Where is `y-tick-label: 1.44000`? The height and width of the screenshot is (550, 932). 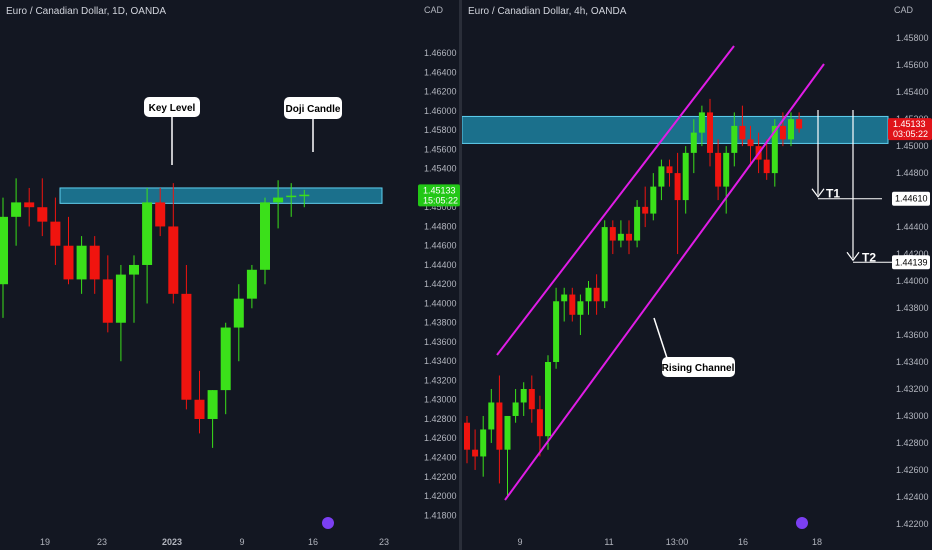
y-tick-label: 1.44000 is located at coordinates (912, 281).